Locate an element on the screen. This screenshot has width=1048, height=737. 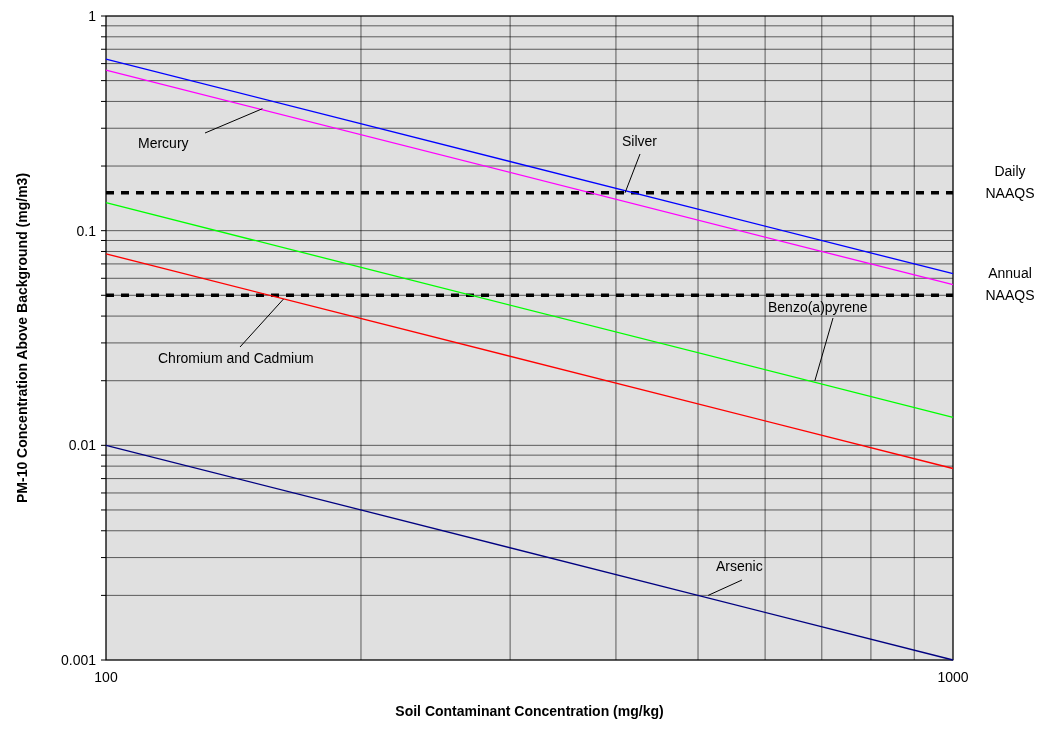
y-tick-label: 0.1 is located at coordinates (86, 230).